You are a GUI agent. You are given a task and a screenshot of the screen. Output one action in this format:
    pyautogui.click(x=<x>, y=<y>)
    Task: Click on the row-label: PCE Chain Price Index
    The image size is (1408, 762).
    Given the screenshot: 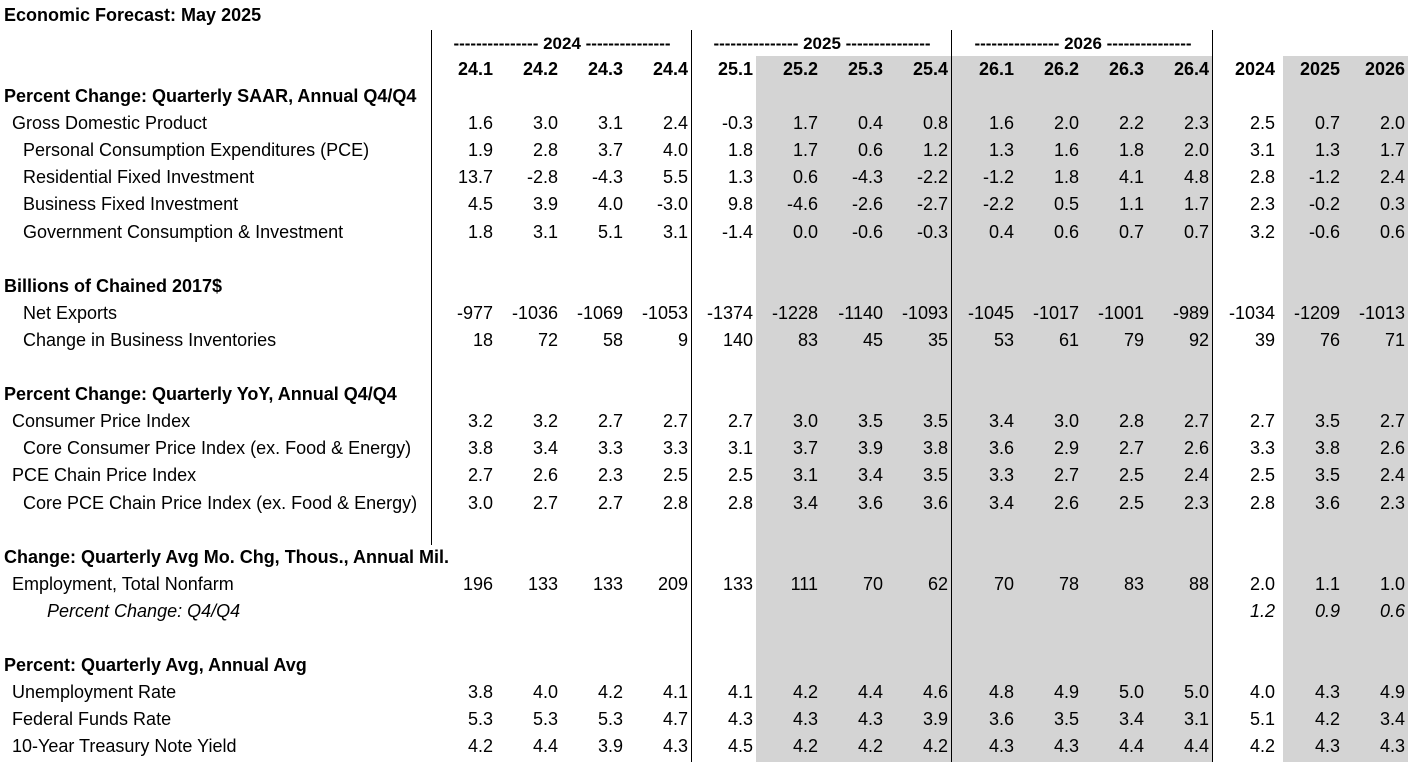 What is the action you would take?
    pyautogui.click(x=104, y=475)
    